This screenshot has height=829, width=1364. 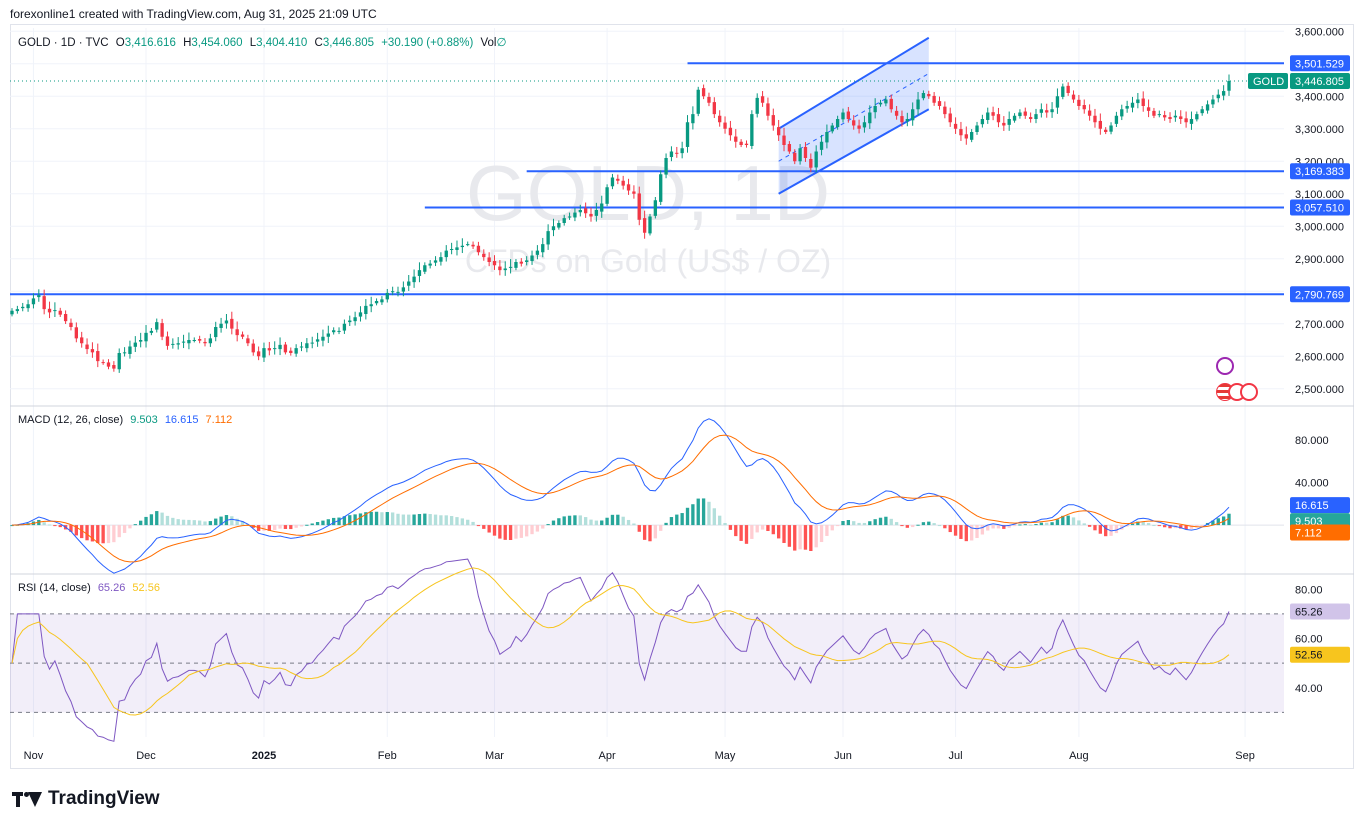 I want to click on time-axis: Nov Dec 2025 Feb Mar Apr May Jun Jul Aug Sep, so click(x=639, y=756).